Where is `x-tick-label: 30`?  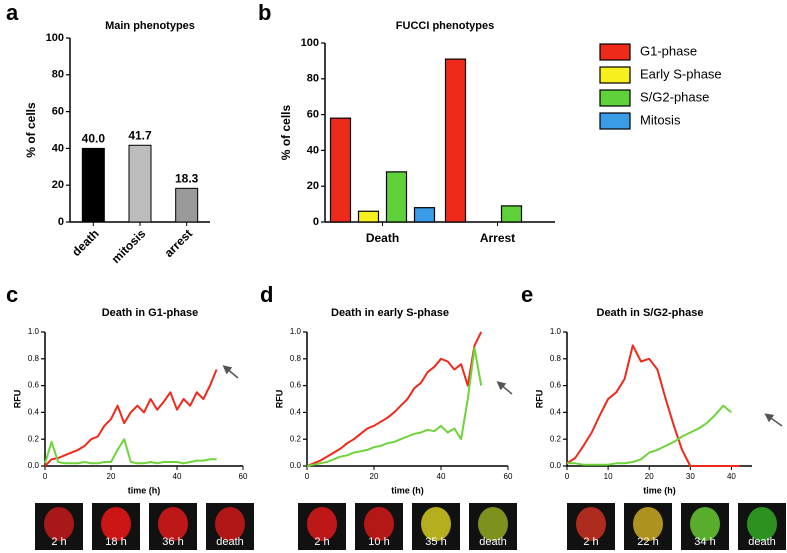
x-tick-label: 30 is located at coordinates (690, 476).